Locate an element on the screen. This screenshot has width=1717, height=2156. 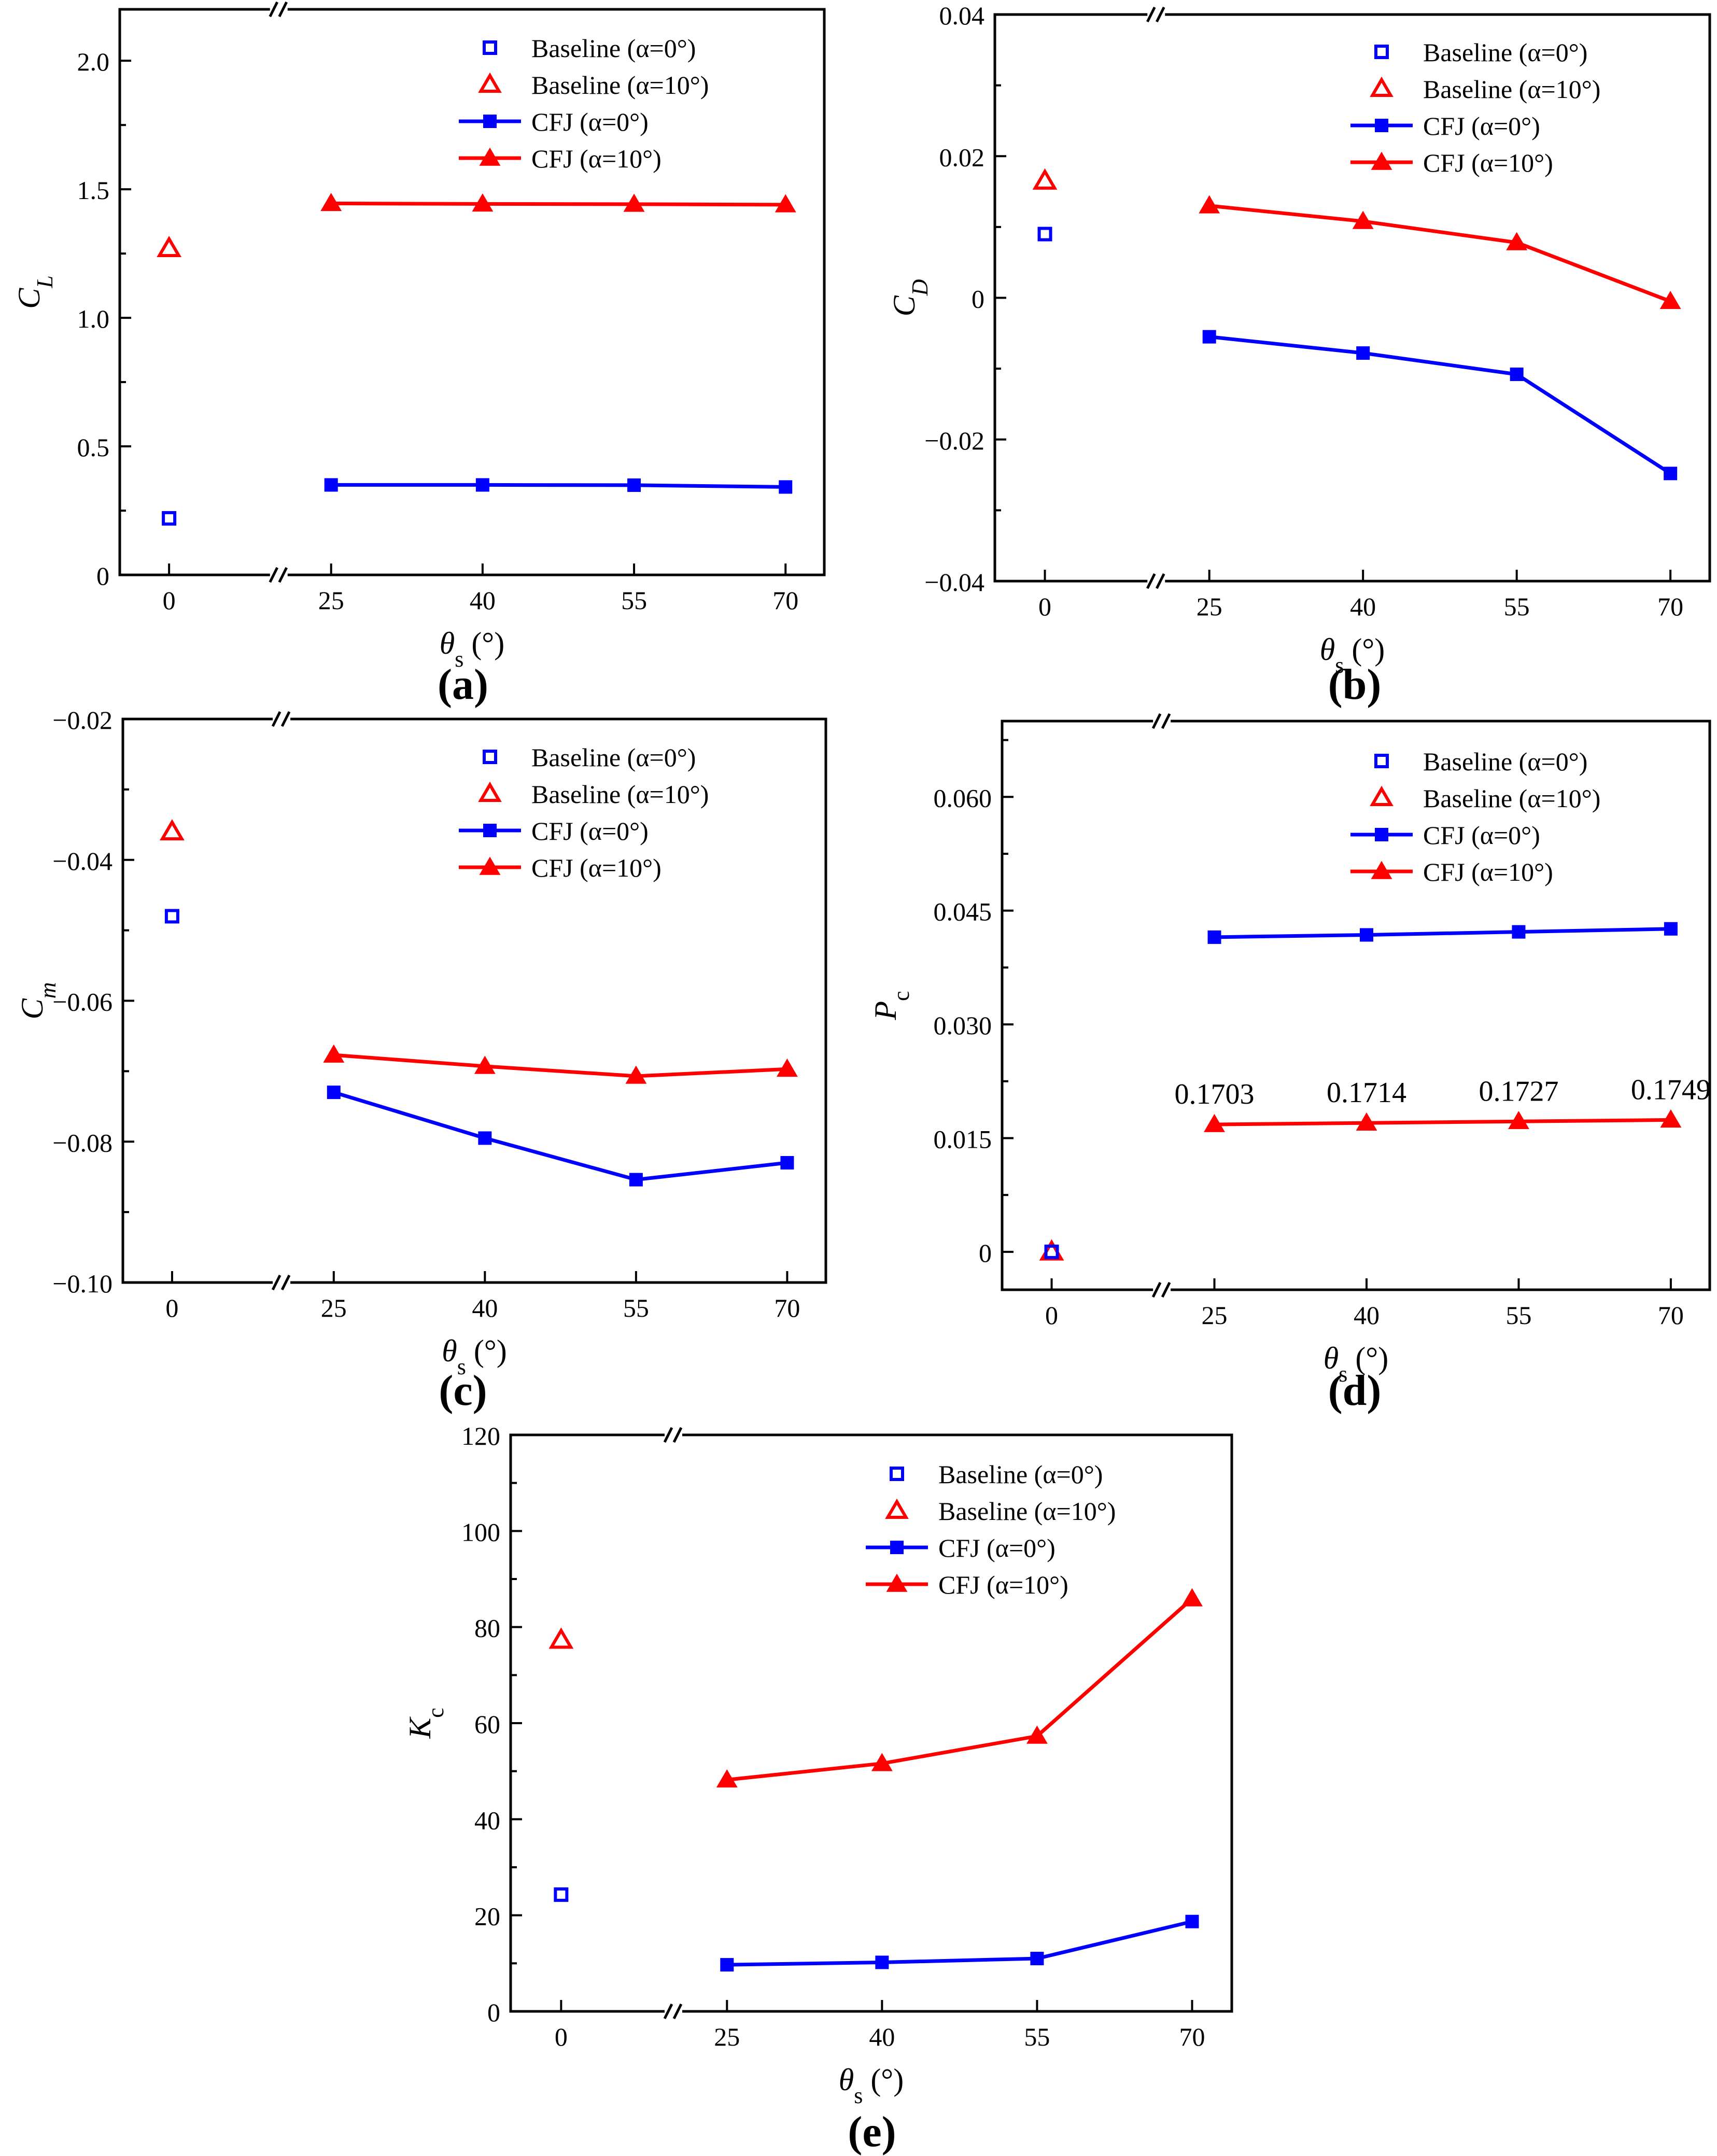
y-axis-label: CL is located at coordinates (35, 292).